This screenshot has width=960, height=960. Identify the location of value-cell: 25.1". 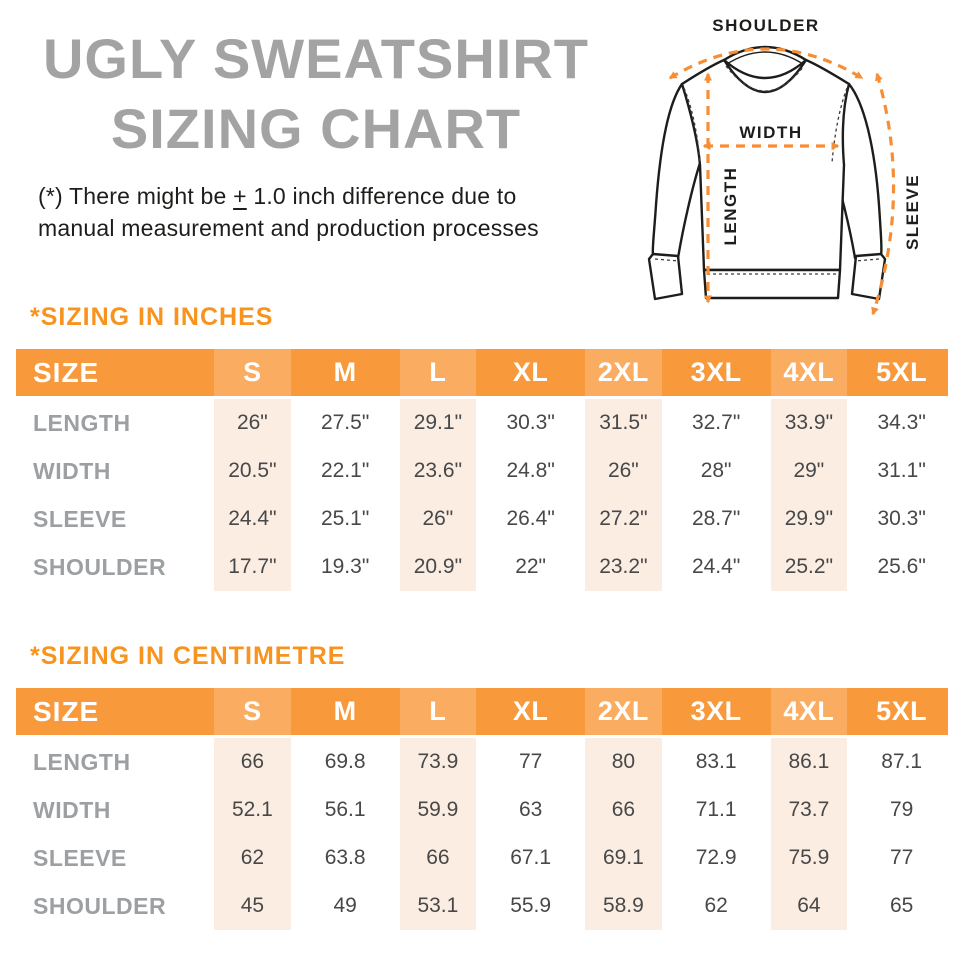
(345, 518).